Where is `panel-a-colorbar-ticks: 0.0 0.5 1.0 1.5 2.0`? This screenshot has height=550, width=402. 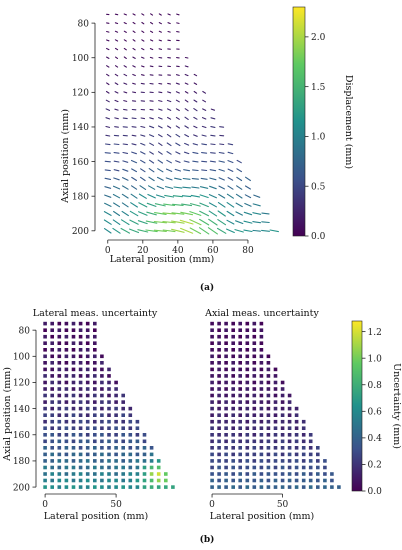
panel-a-colorbar-ticks: 0.0 0.5 1.0 1.5 2.0 is located at coordinates (315, 137).